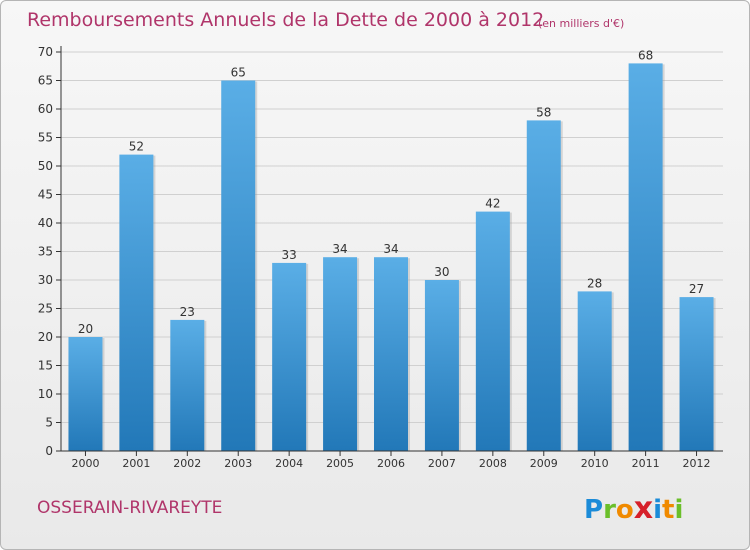 This screenshot has width=750, height=550. Describe the element at coordinates (136, 463) in the screenshot. I see `x-tick-label: 2001` at that location.